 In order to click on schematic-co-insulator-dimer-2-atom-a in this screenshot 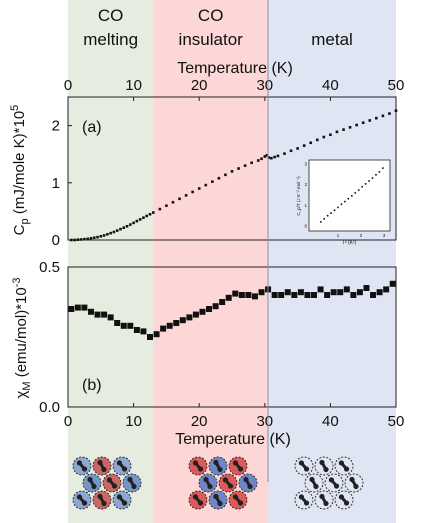, I will do `click(235, 463)`.